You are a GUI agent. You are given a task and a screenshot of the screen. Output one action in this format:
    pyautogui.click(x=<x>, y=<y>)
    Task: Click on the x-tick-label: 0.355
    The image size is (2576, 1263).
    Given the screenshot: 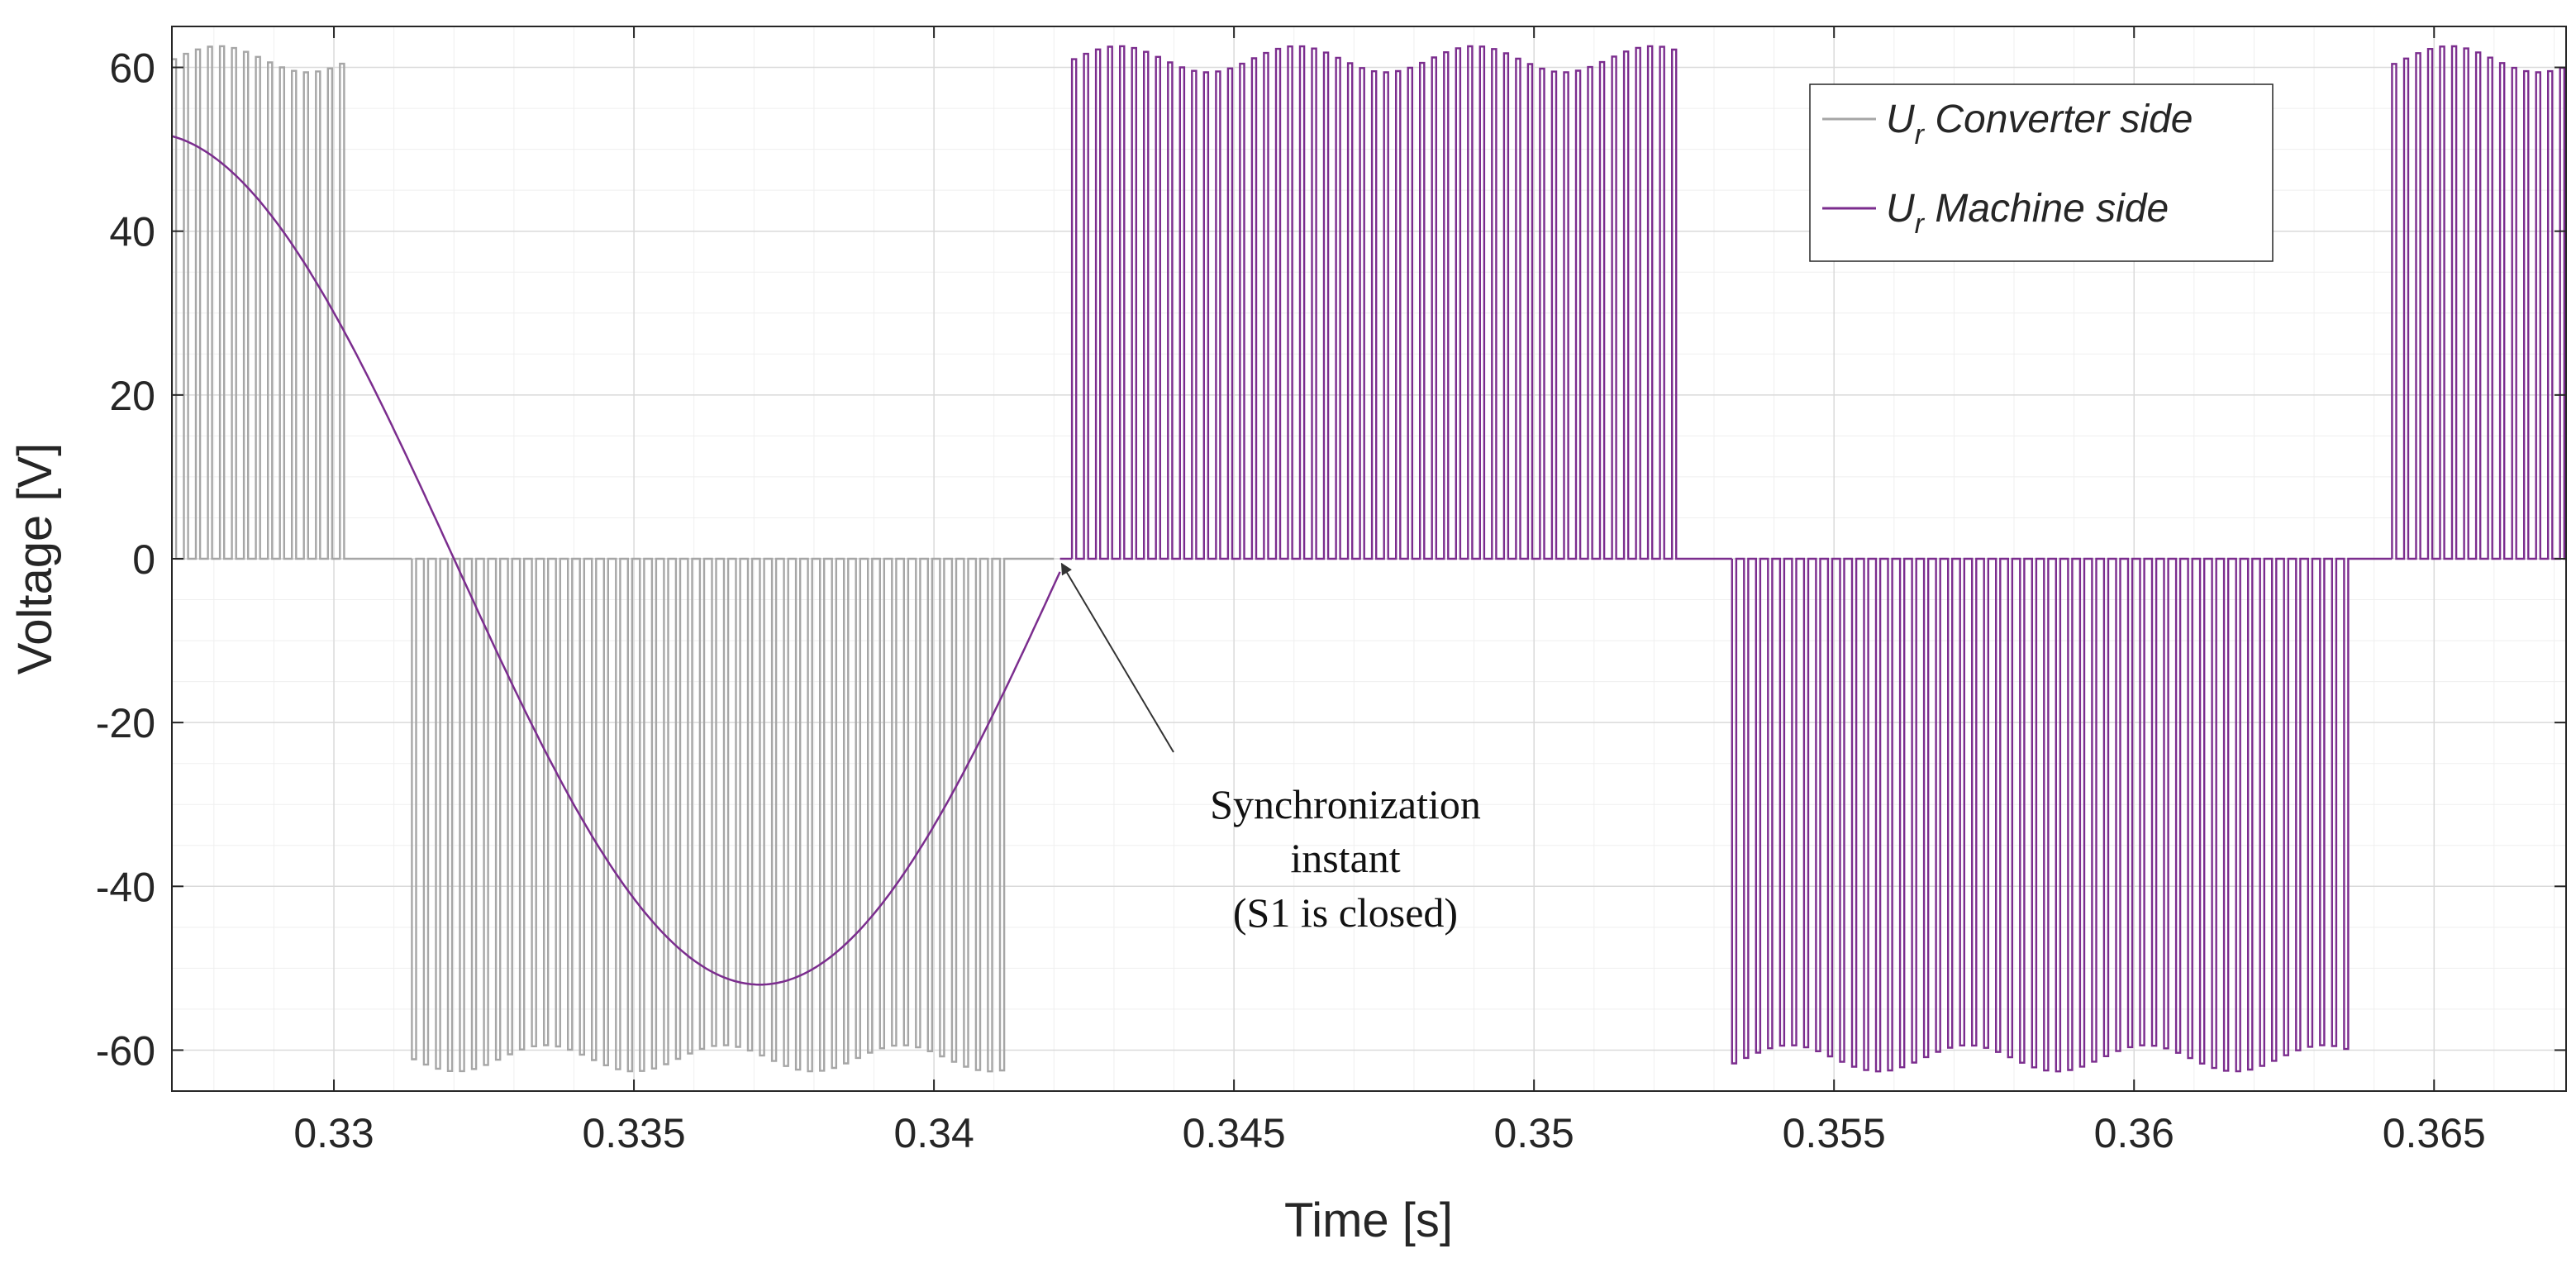 What is the action you would take?
    pyautogui.click(x=1834, y=1133)
    